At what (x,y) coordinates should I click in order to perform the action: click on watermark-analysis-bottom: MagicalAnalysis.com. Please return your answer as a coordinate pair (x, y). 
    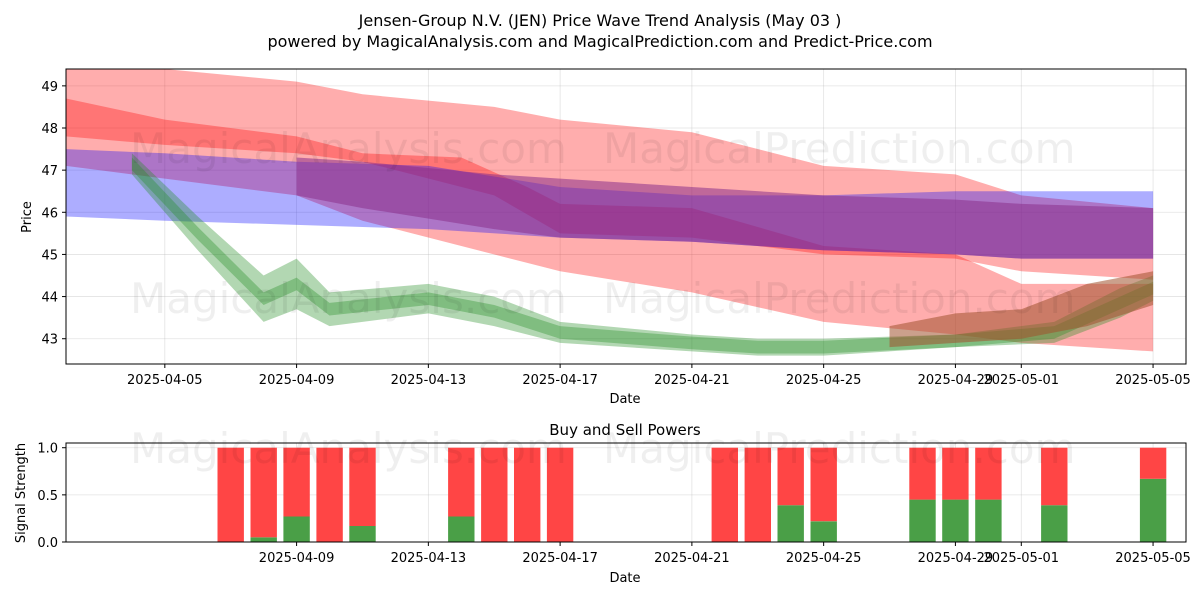
    Looking at the image, I should click on (348, 448).